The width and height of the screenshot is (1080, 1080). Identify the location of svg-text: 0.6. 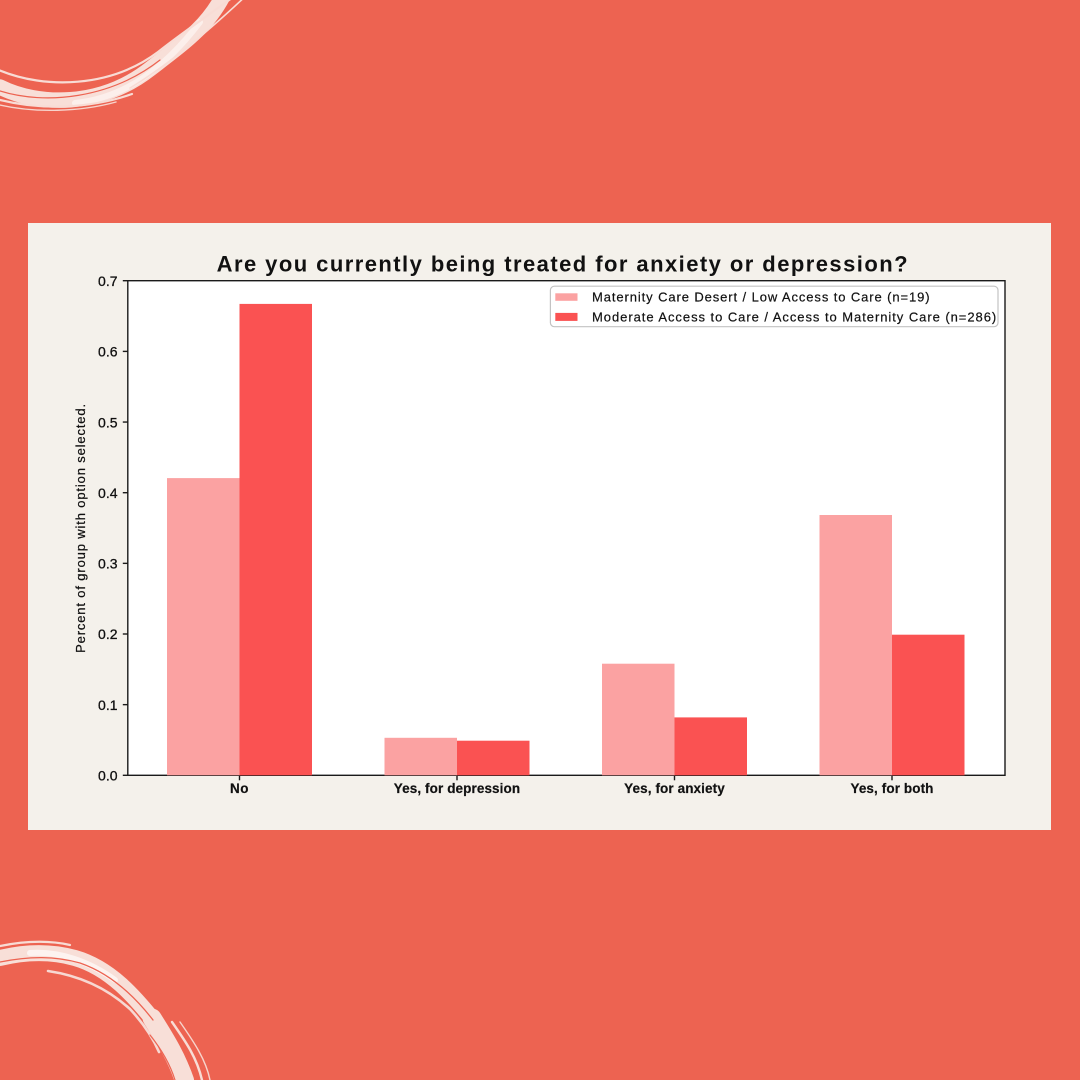
(108, 352).